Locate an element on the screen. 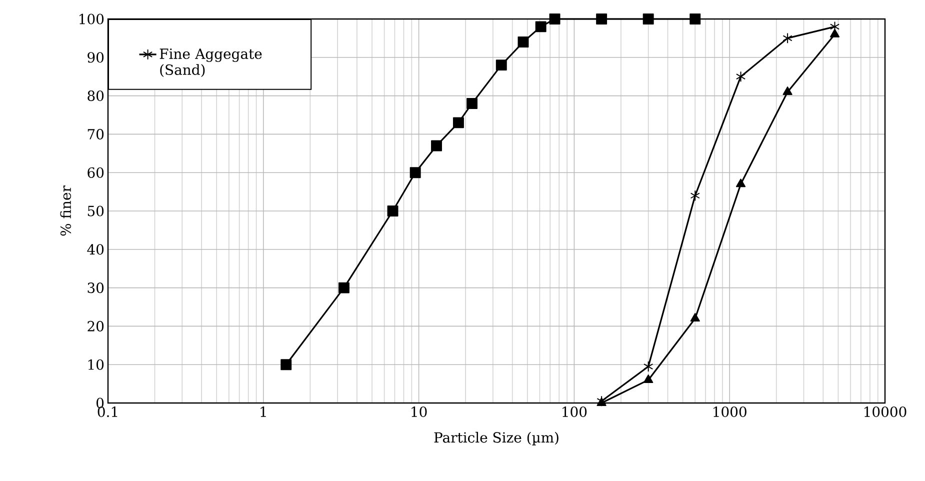 Image resolution: width=925 pixels, height=481 pixels. x-tick-label: 10000 is located at coordinates (885, 412).